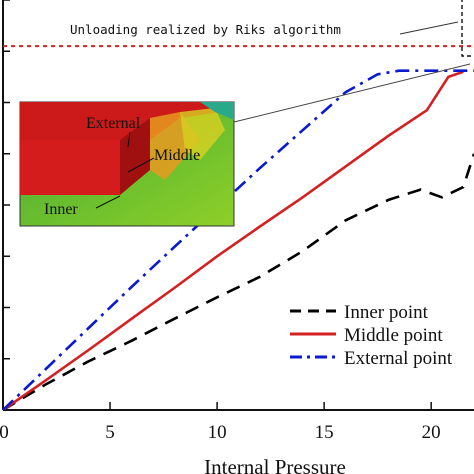 The width and height of the screenshot is (474, 474). Describe the element at coordinates (386, 312) in the screenshot. I see `legend-label-inner: Inner point` at that location.